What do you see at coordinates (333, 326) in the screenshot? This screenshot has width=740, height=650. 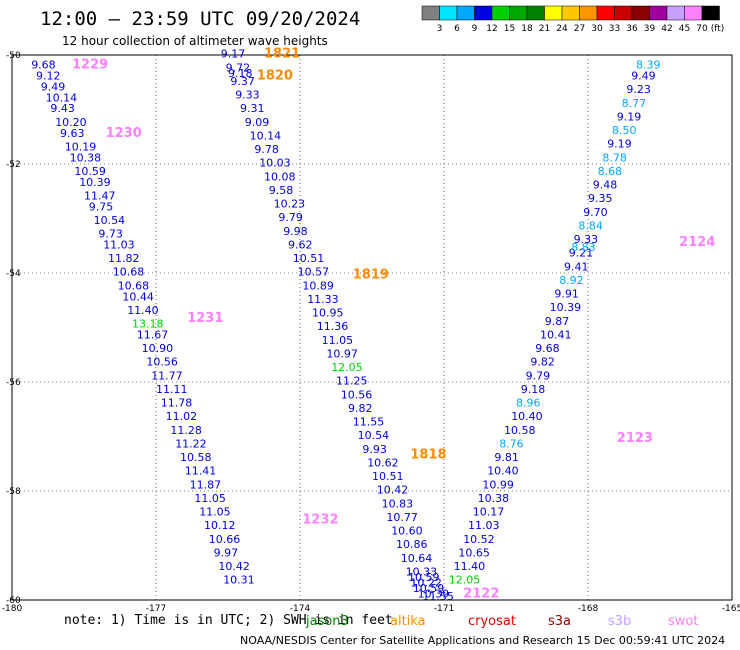 I see `wave-height-point: 11.36` at bounding box center [333, 326].